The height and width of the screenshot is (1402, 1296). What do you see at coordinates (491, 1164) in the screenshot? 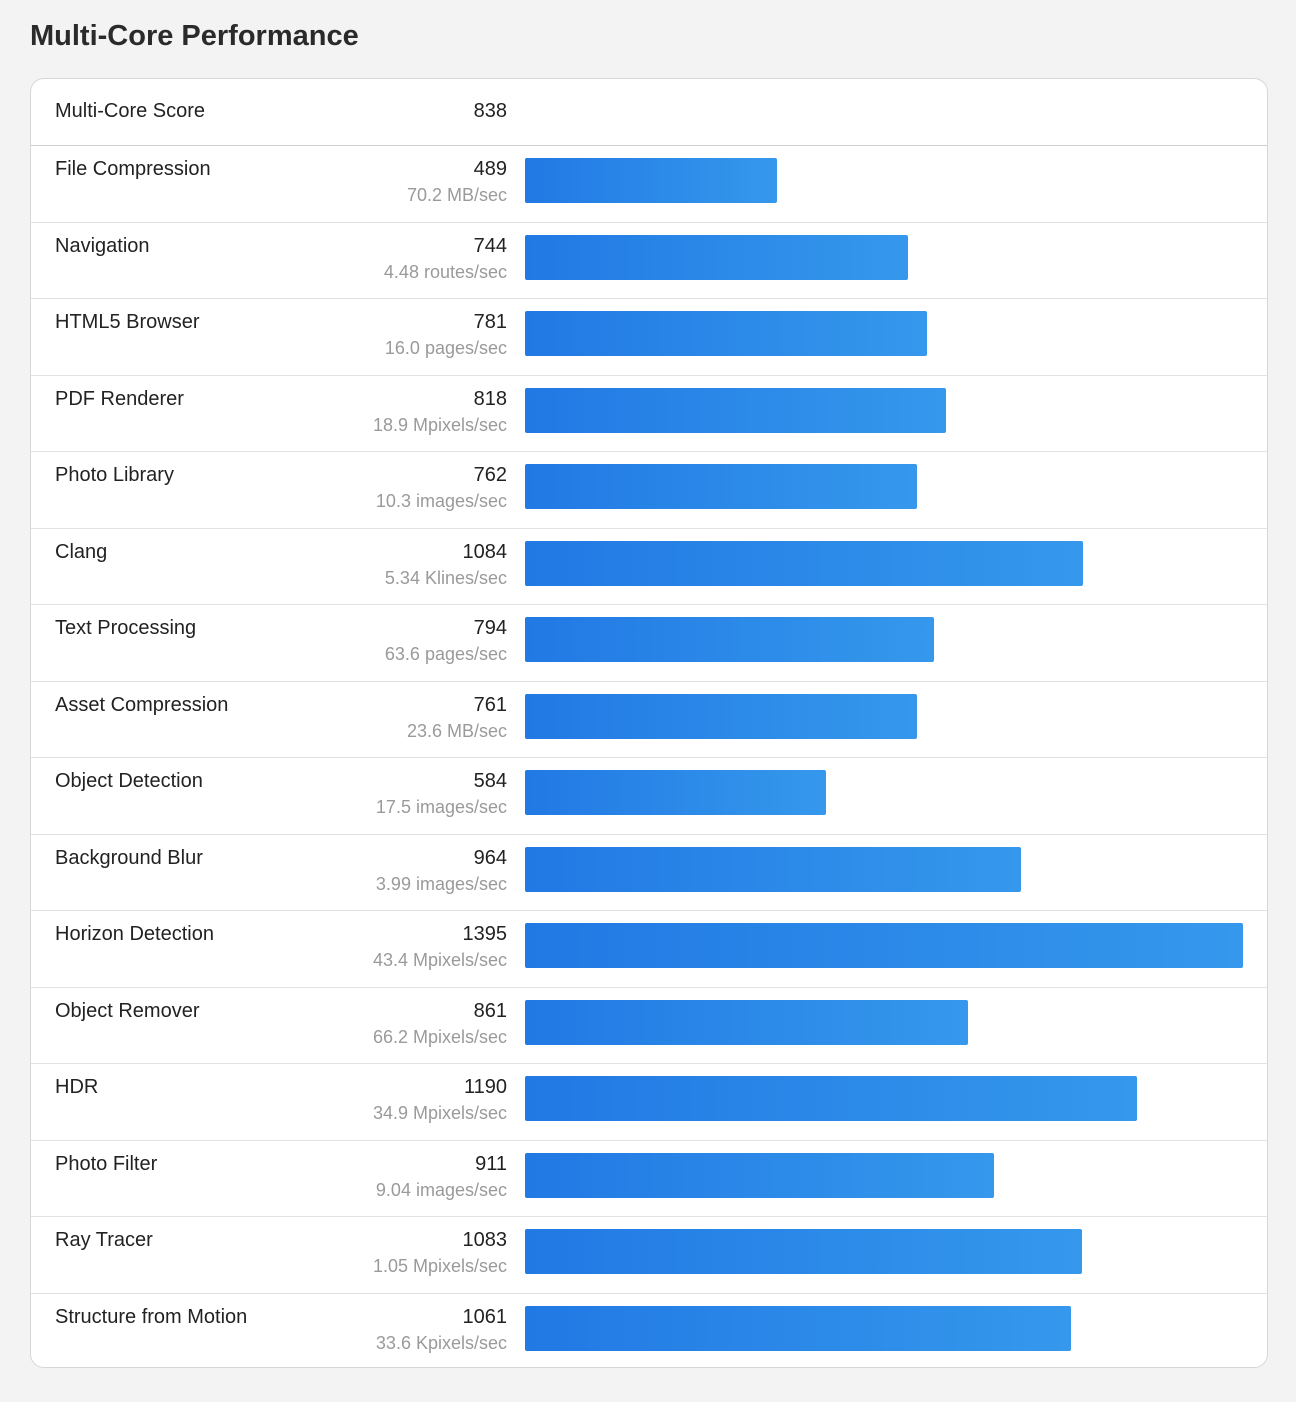
I see `benchmark-score: 911` at bounding box center [491, 1164].